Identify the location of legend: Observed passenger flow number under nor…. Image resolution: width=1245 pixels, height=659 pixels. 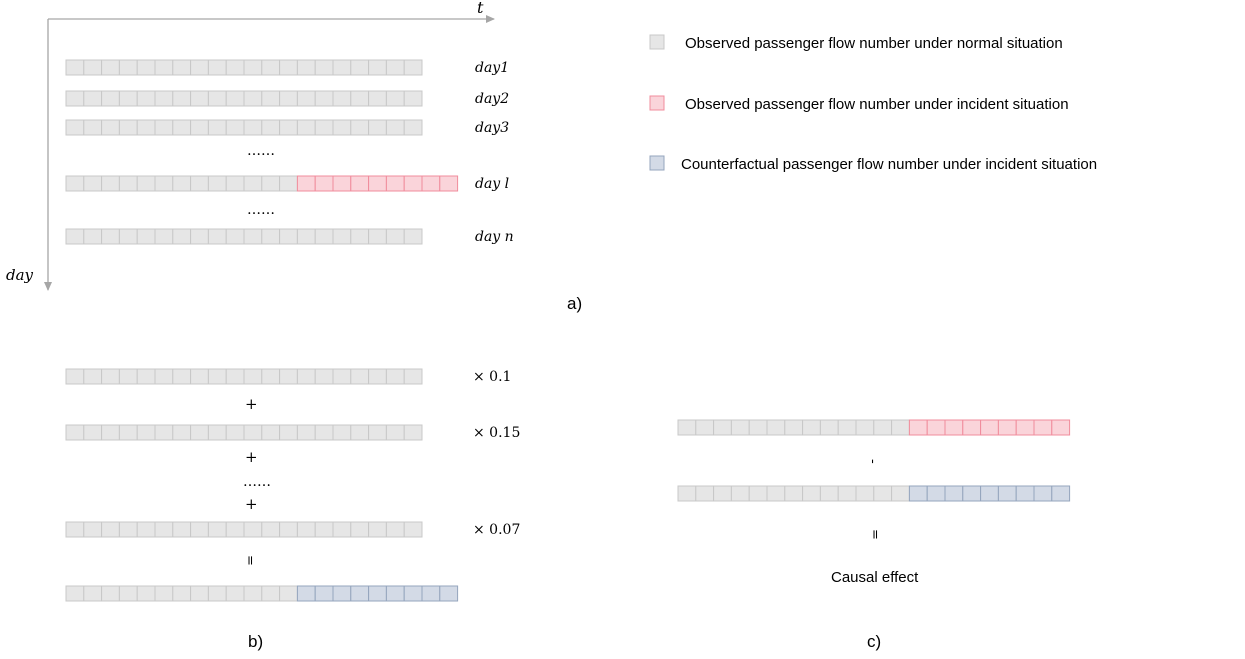
(873, 103).